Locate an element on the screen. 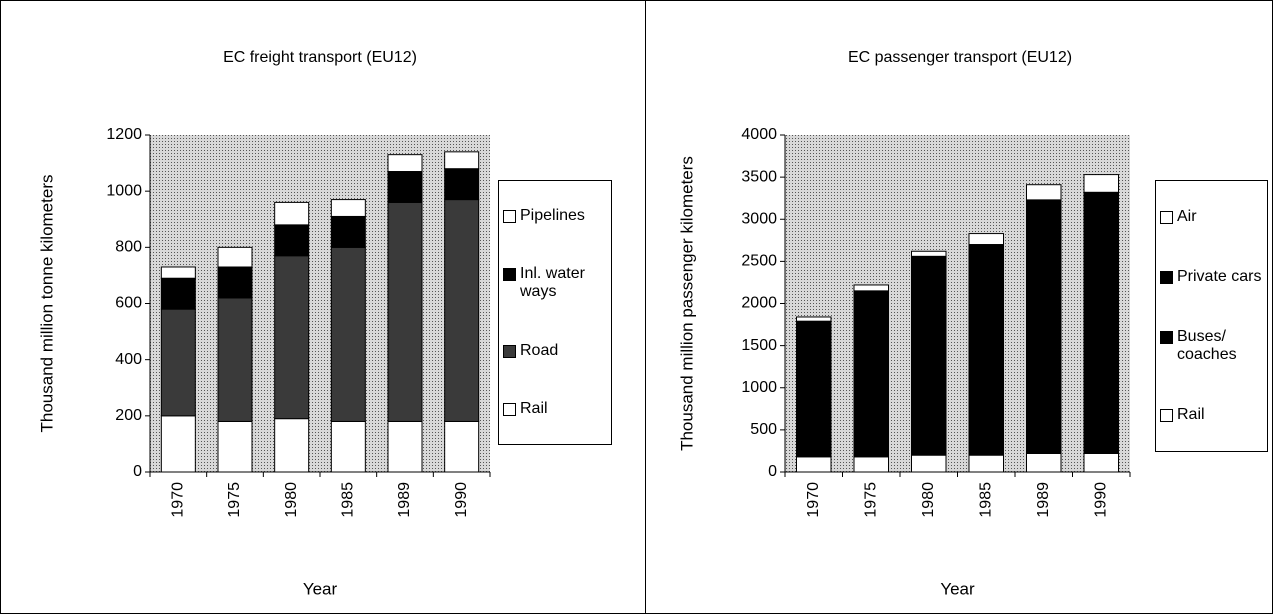  y-axis-label: Thousand million passenger kilometers is located at coordinates (686, 303).